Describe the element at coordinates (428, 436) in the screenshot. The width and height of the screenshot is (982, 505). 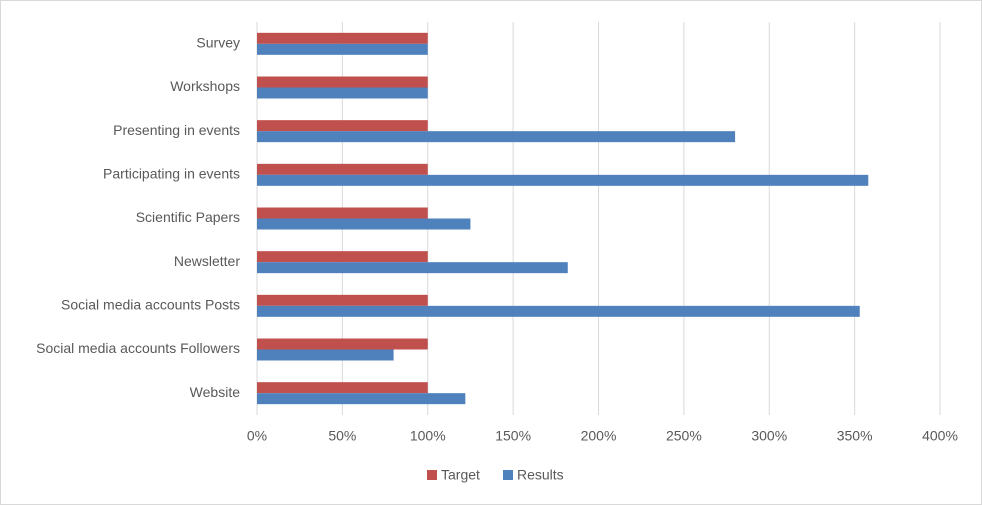
I see `x-tick-label: 100%` at that location.